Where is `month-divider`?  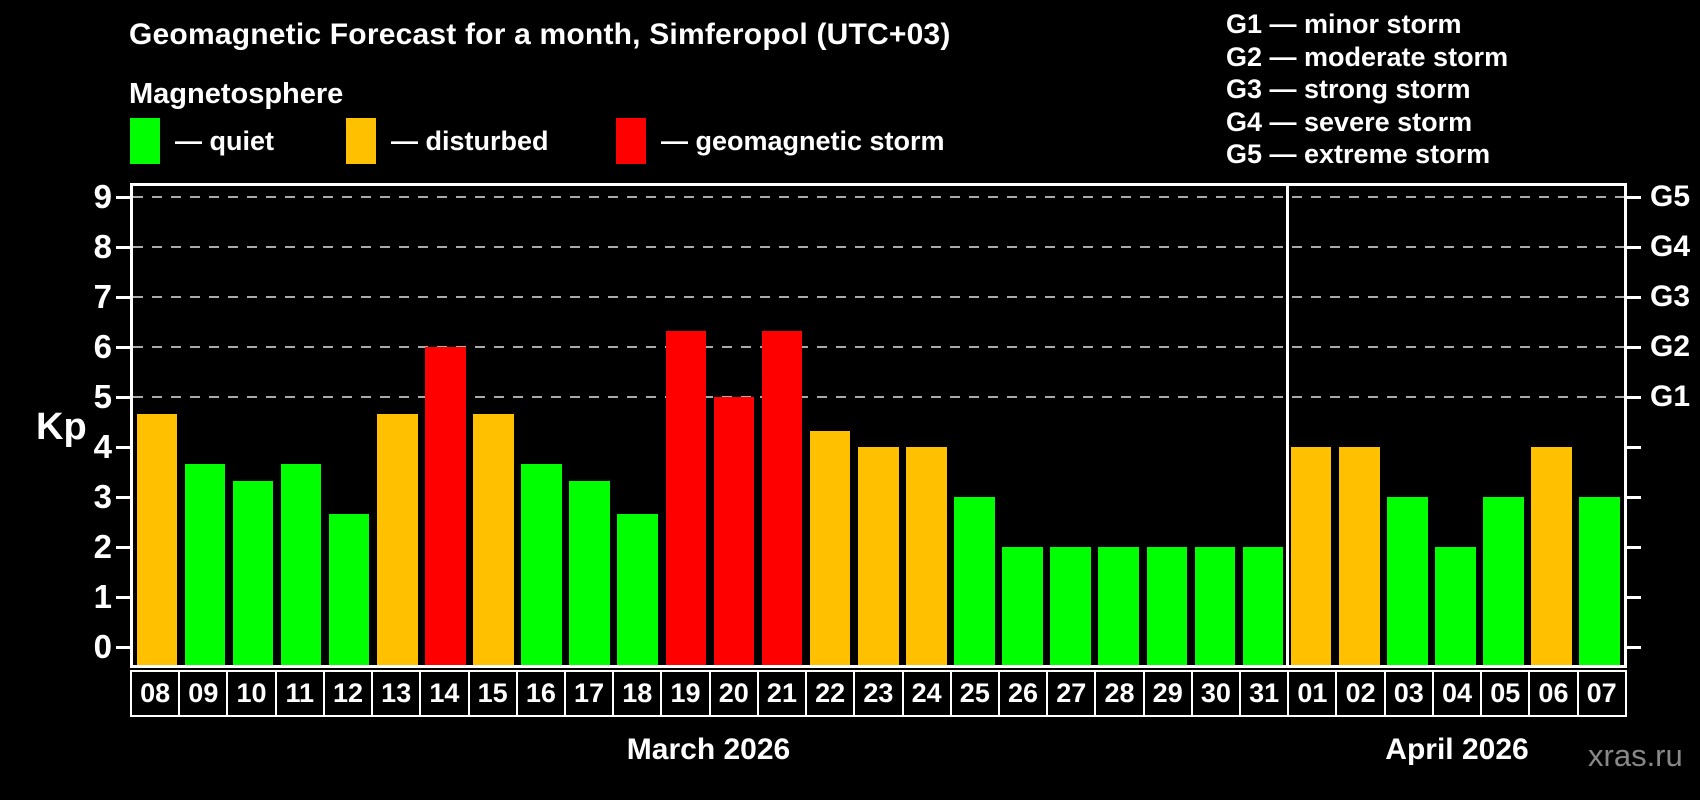 month-divider is located at coordinates (1287, 425).